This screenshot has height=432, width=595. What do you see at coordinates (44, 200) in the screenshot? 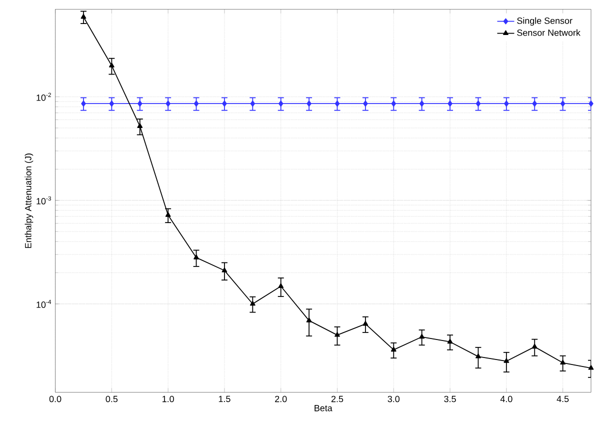
I see `y-tick-label: 10$^{-3}$` at bounding box center [44, 200].